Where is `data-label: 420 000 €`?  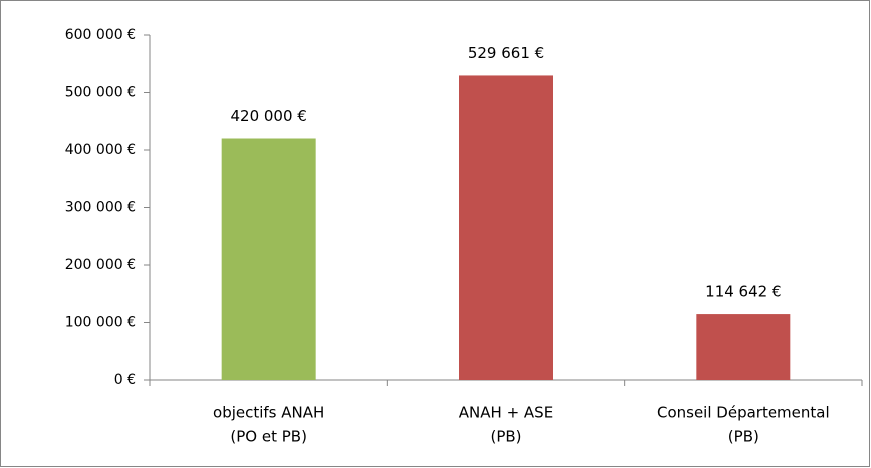
data-label: 420 000 € is located at coordinates (268, 116).